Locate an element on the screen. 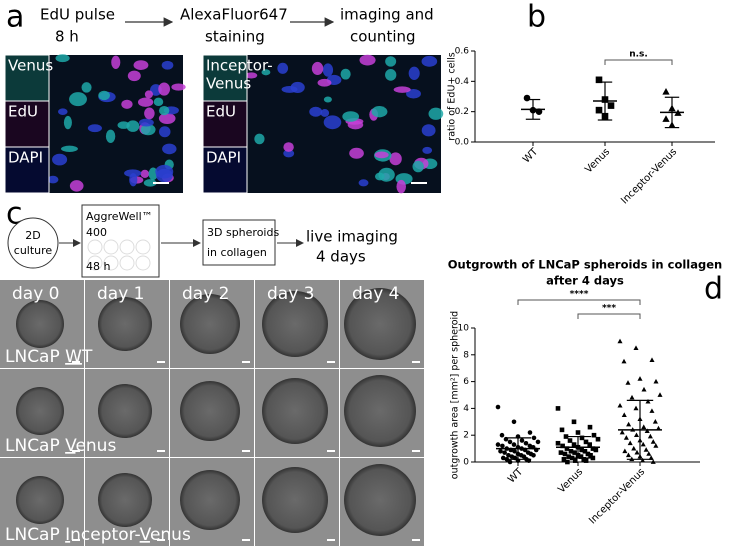 This screenshot has width=731, height=548. chart-title: Outgrowth of LNCaP spheroids in collagen is located at coordinates (585, 265).